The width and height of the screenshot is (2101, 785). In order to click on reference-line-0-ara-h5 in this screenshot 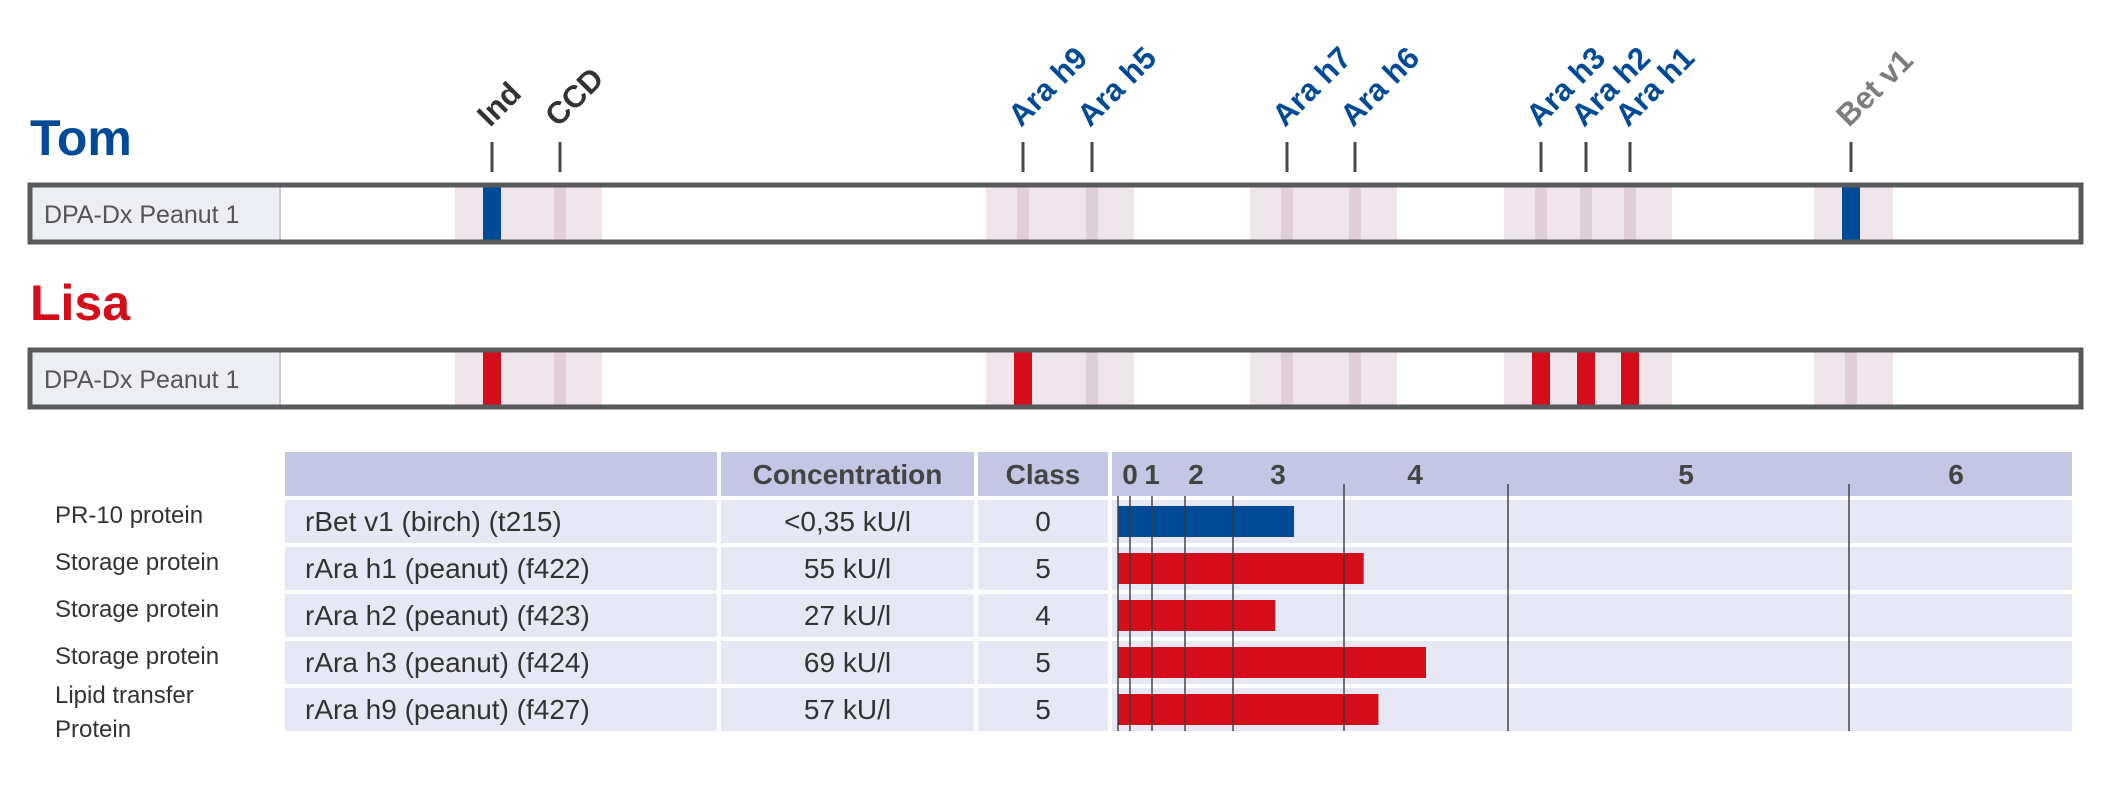, I will do `click(1092, 213)`.